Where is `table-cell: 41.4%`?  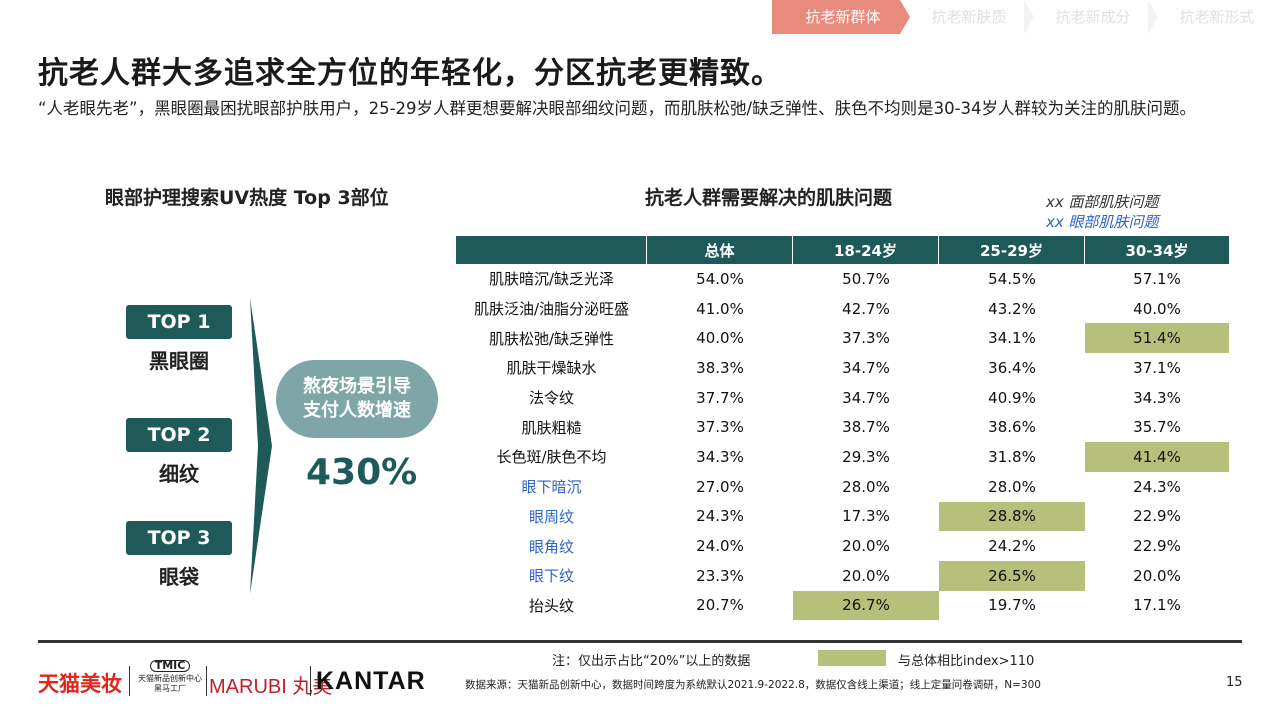
table-cell: 41.4% is located at coordinates (1157, 457).